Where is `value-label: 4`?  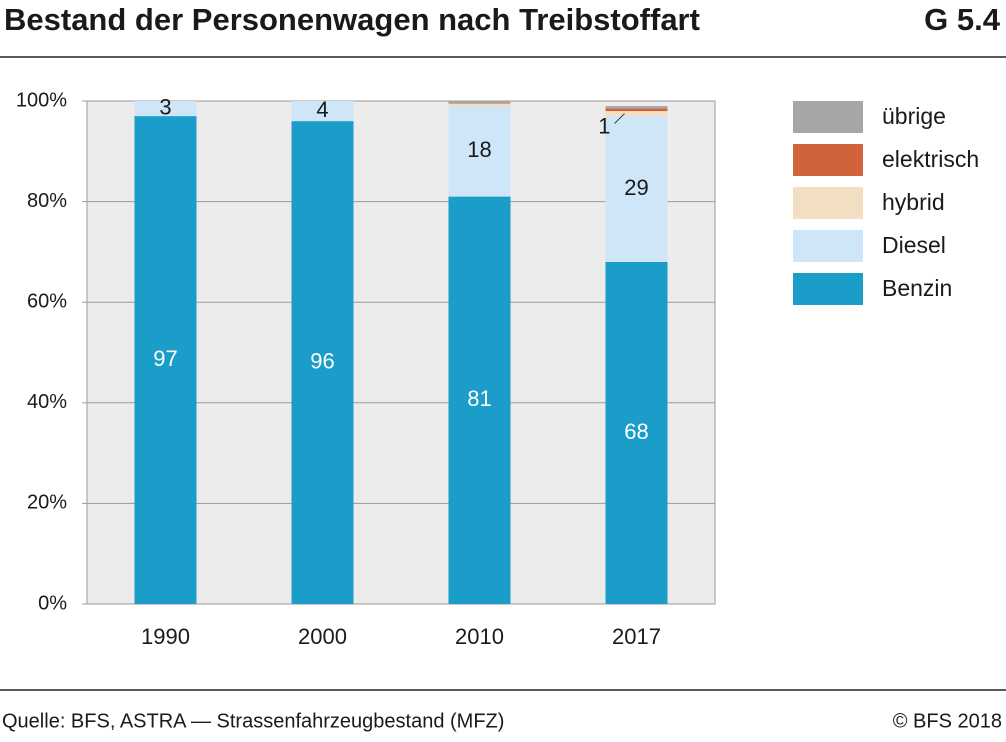 value-label: 4 is located at coordinates (322, 109).